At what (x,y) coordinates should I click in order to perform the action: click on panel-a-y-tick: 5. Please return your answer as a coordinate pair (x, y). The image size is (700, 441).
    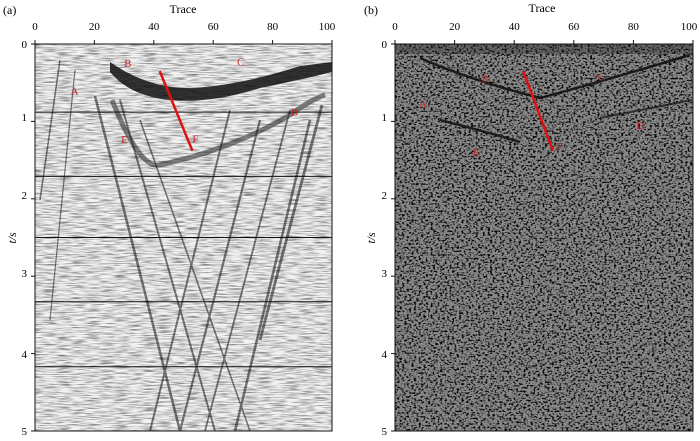
    Looking at the image, I should click on (25, 432).